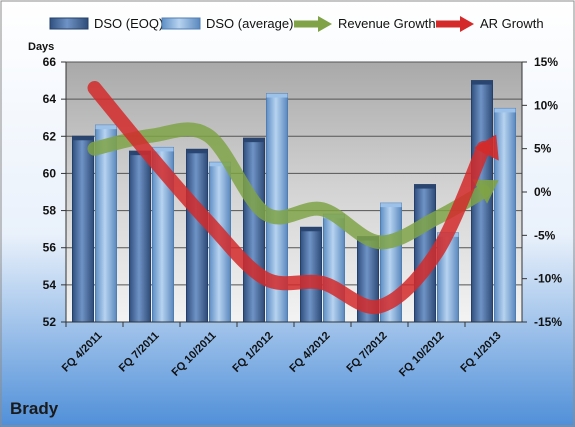  Describe the element at coordinates (50, 99) in the screenshot. I see `y-tick-label: 64` at that location.